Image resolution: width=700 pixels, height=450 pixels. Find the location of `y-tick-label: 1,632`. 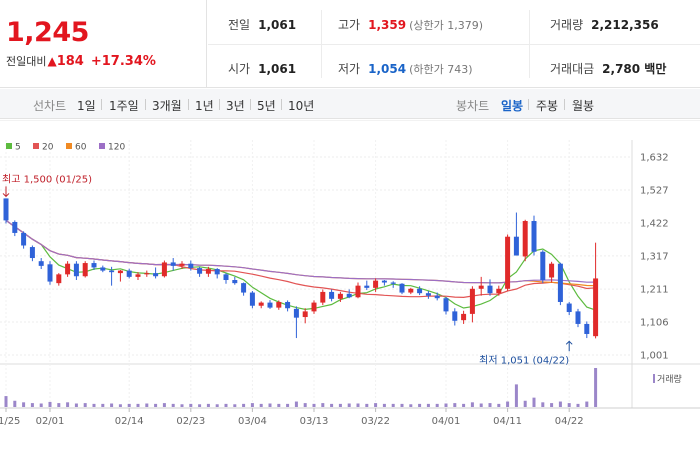

y-tick-label: 1,632 is located at coordinates (654, 158).